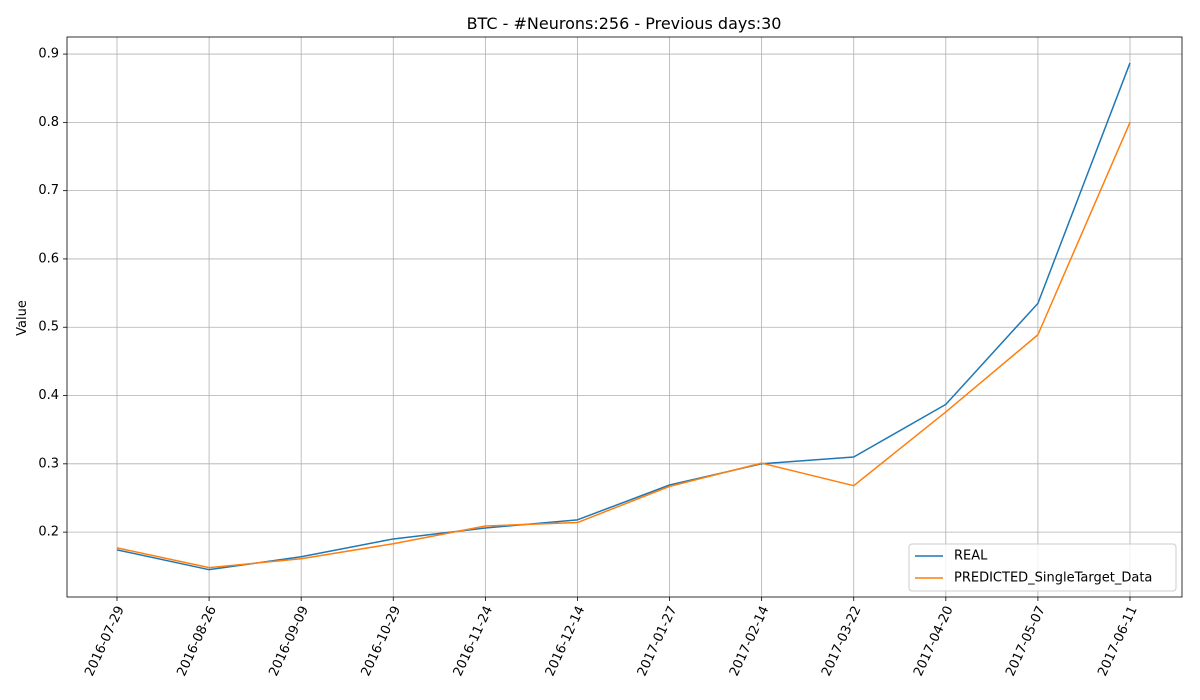  What do you see at coordinates (48, 54) in the screenshot?
I see `y-tick-label: 0.9` at bounding box center [48, 54].